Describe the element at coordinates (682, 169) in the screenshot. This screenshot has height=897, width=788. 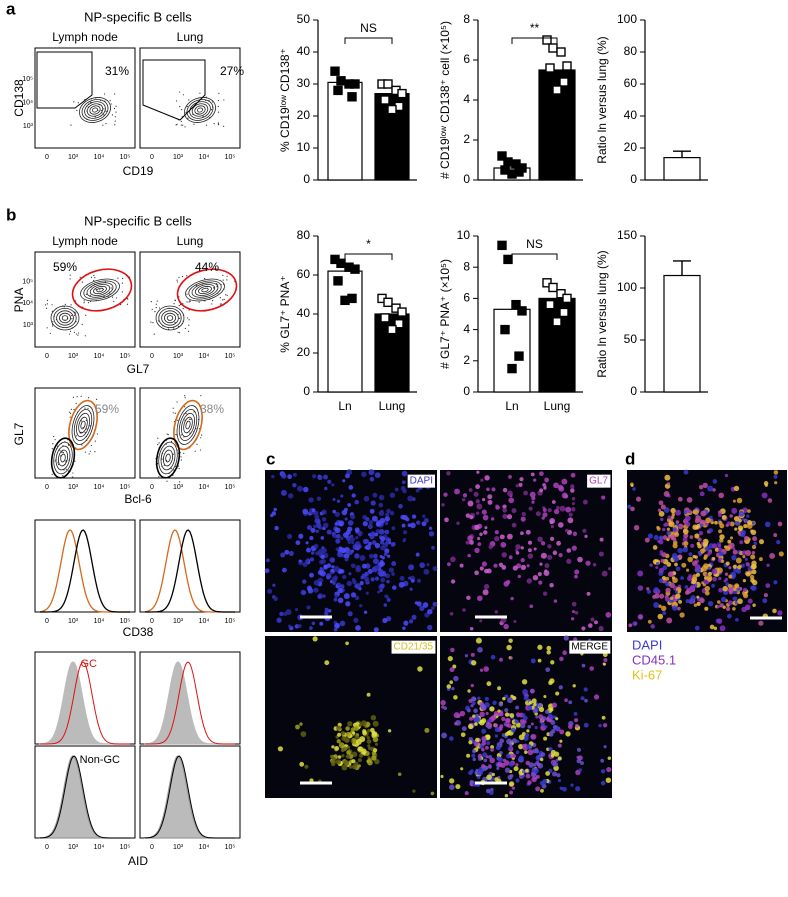
I see `bar` at that location.